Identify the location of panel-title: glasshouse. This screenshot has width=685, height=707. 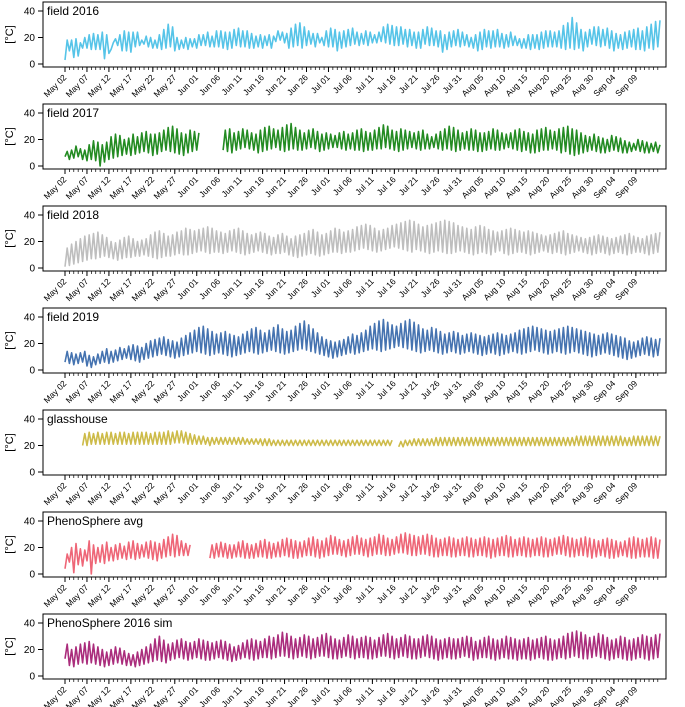
(77, 419).